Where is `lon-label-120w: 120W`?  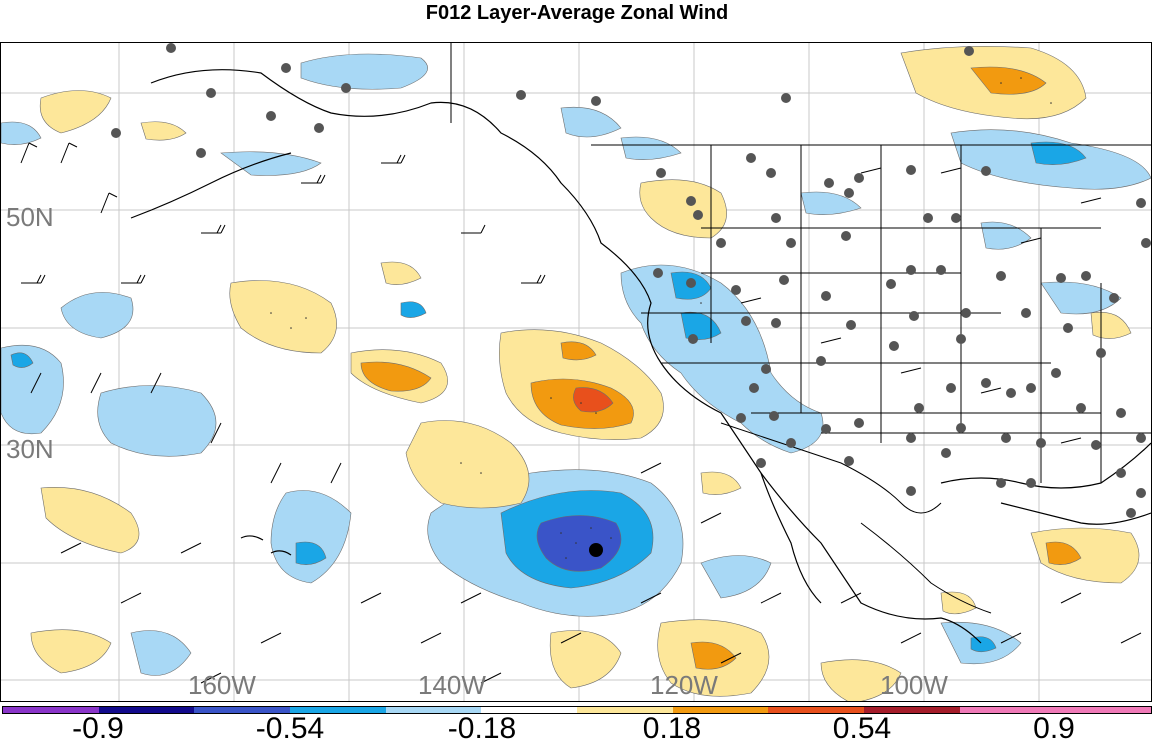 lon-label-120w: 120W is located at coordinates (684, 685).